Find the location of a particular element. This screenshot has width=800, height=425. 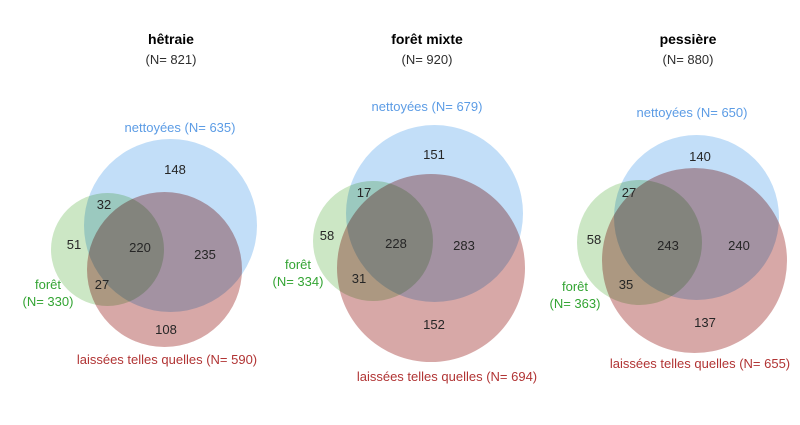

pessiere-count-foret-only: 58 is located at coordinates (594, 239).